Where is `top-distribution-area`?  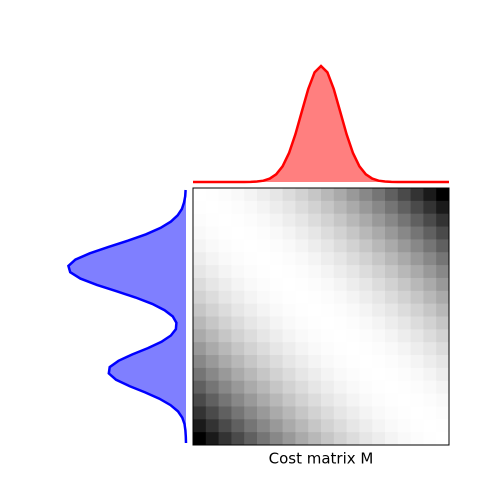 top-distribution-area is located at coordinates (321, 124).